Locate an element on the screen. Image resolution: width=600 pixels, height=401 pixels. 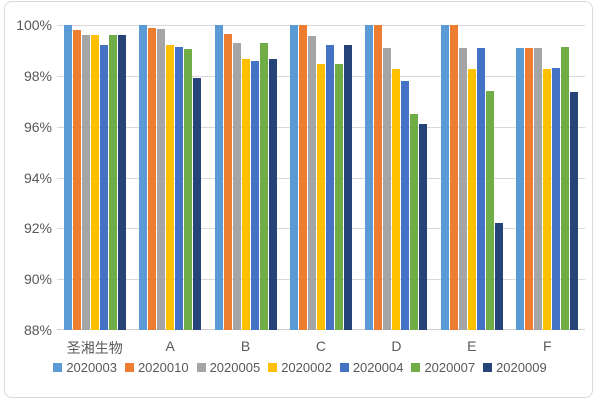
x-category-label: B is located at coordinates (245, 346).